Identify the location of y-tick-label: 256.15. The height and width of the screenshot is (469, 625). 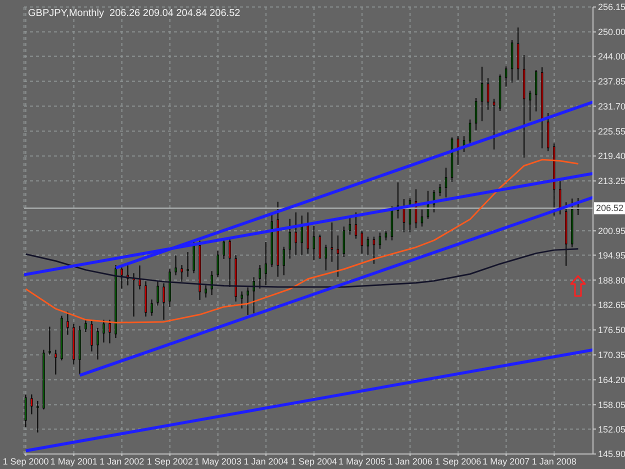
(611, 7).